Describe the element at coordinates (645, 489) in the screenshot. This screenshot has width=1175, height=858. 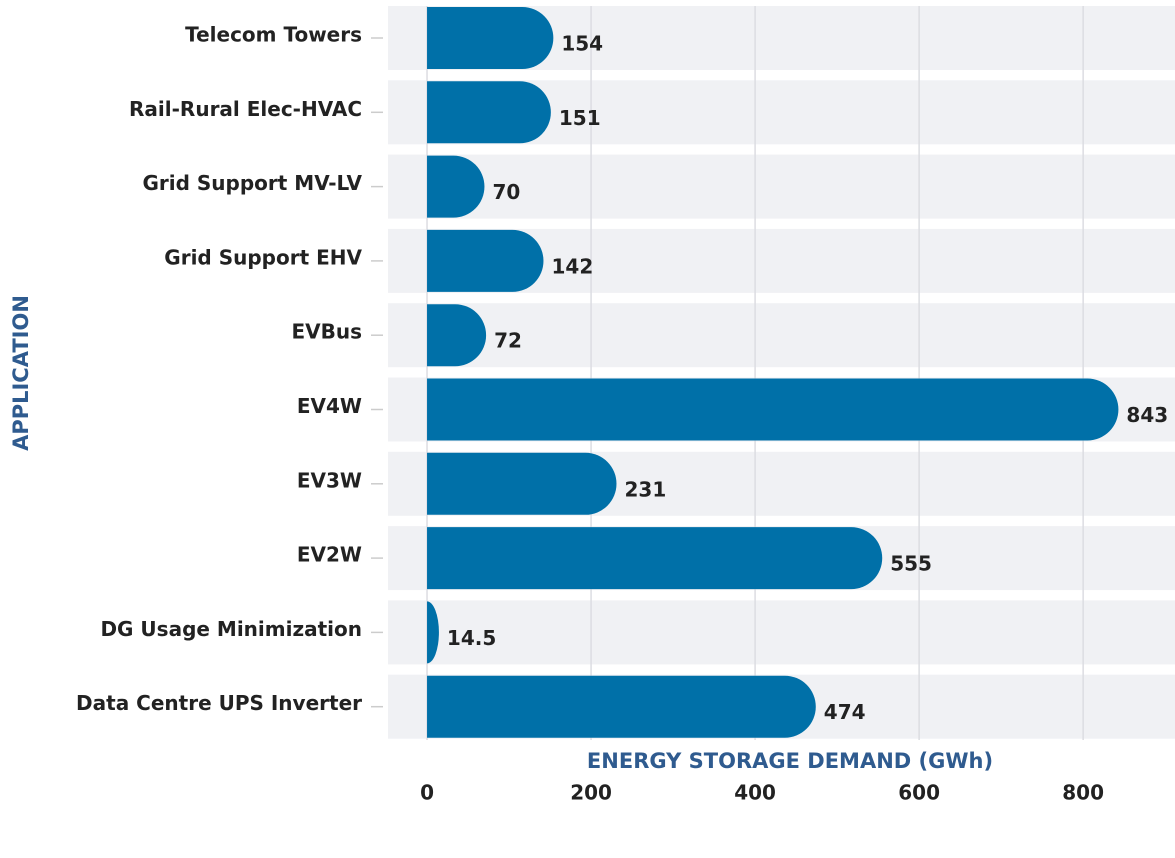
I see `value-label: 231` at that location.